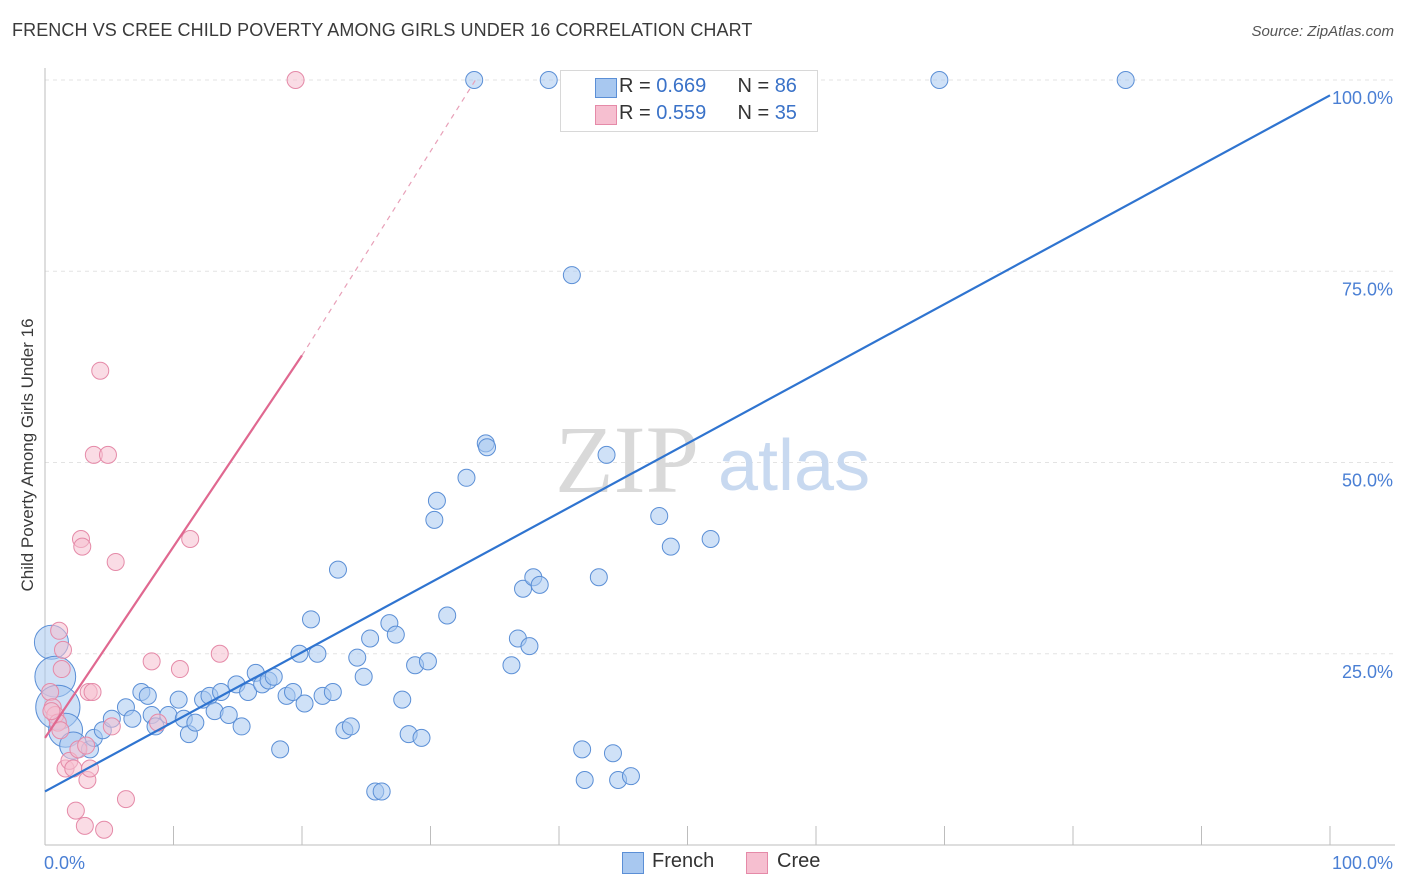 This screenshot has width=1406, height=892. What do you see at coordinates (799, 861) in the screenshot?
I see `legend-label-cree: Cree` at bounding box center [799, 861].